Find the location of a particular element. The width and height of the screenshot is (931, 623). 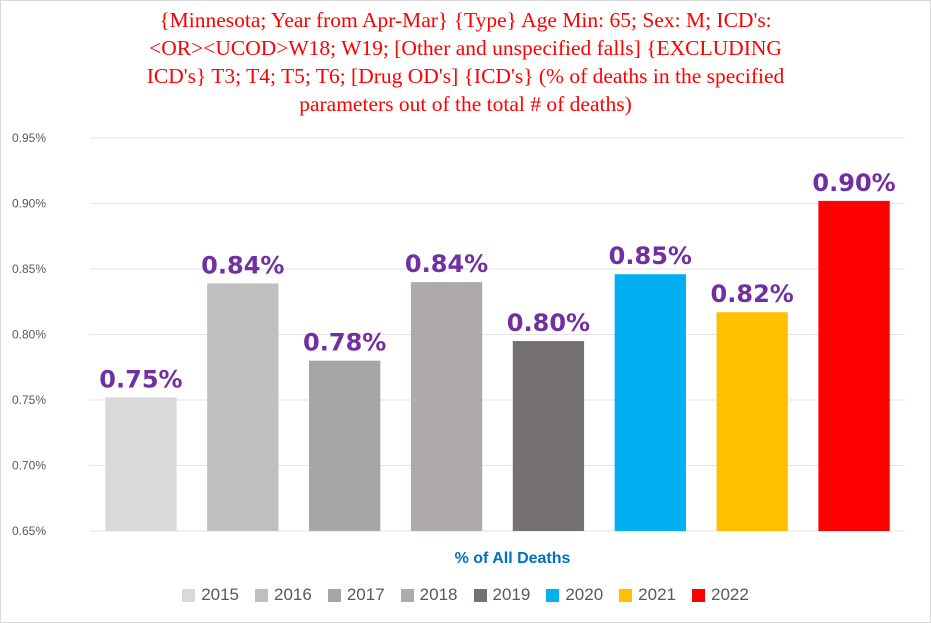

bar-2021 is located at coordinates (752, 421).